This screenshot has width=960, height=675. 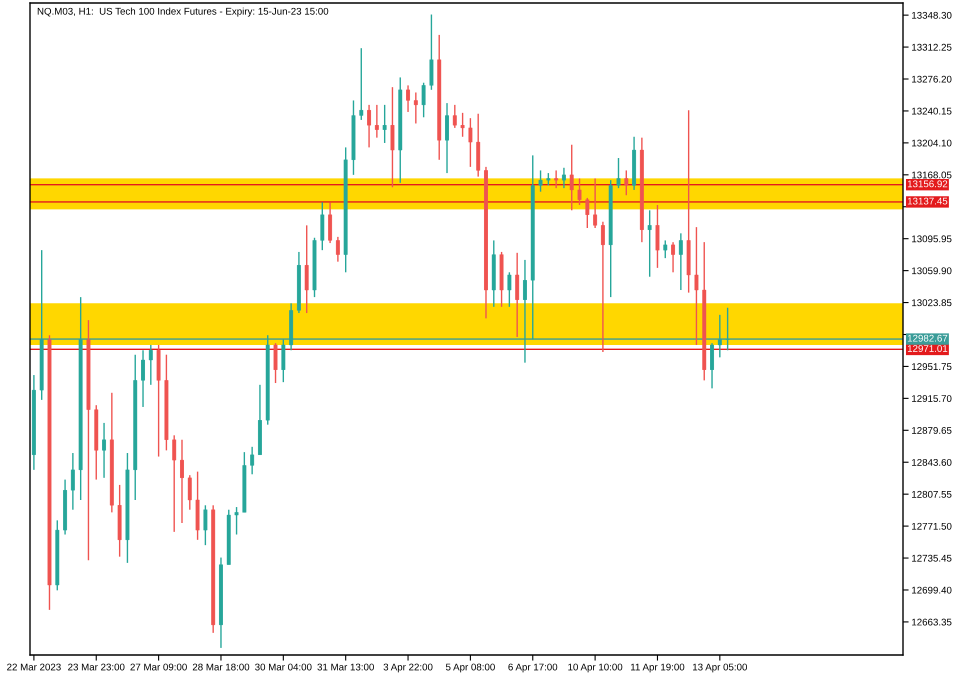 What do you see at coordinates (932, 47) in the screenshot?
I see `y-tick-label: 13312.25` at bounding box center [932, 47].